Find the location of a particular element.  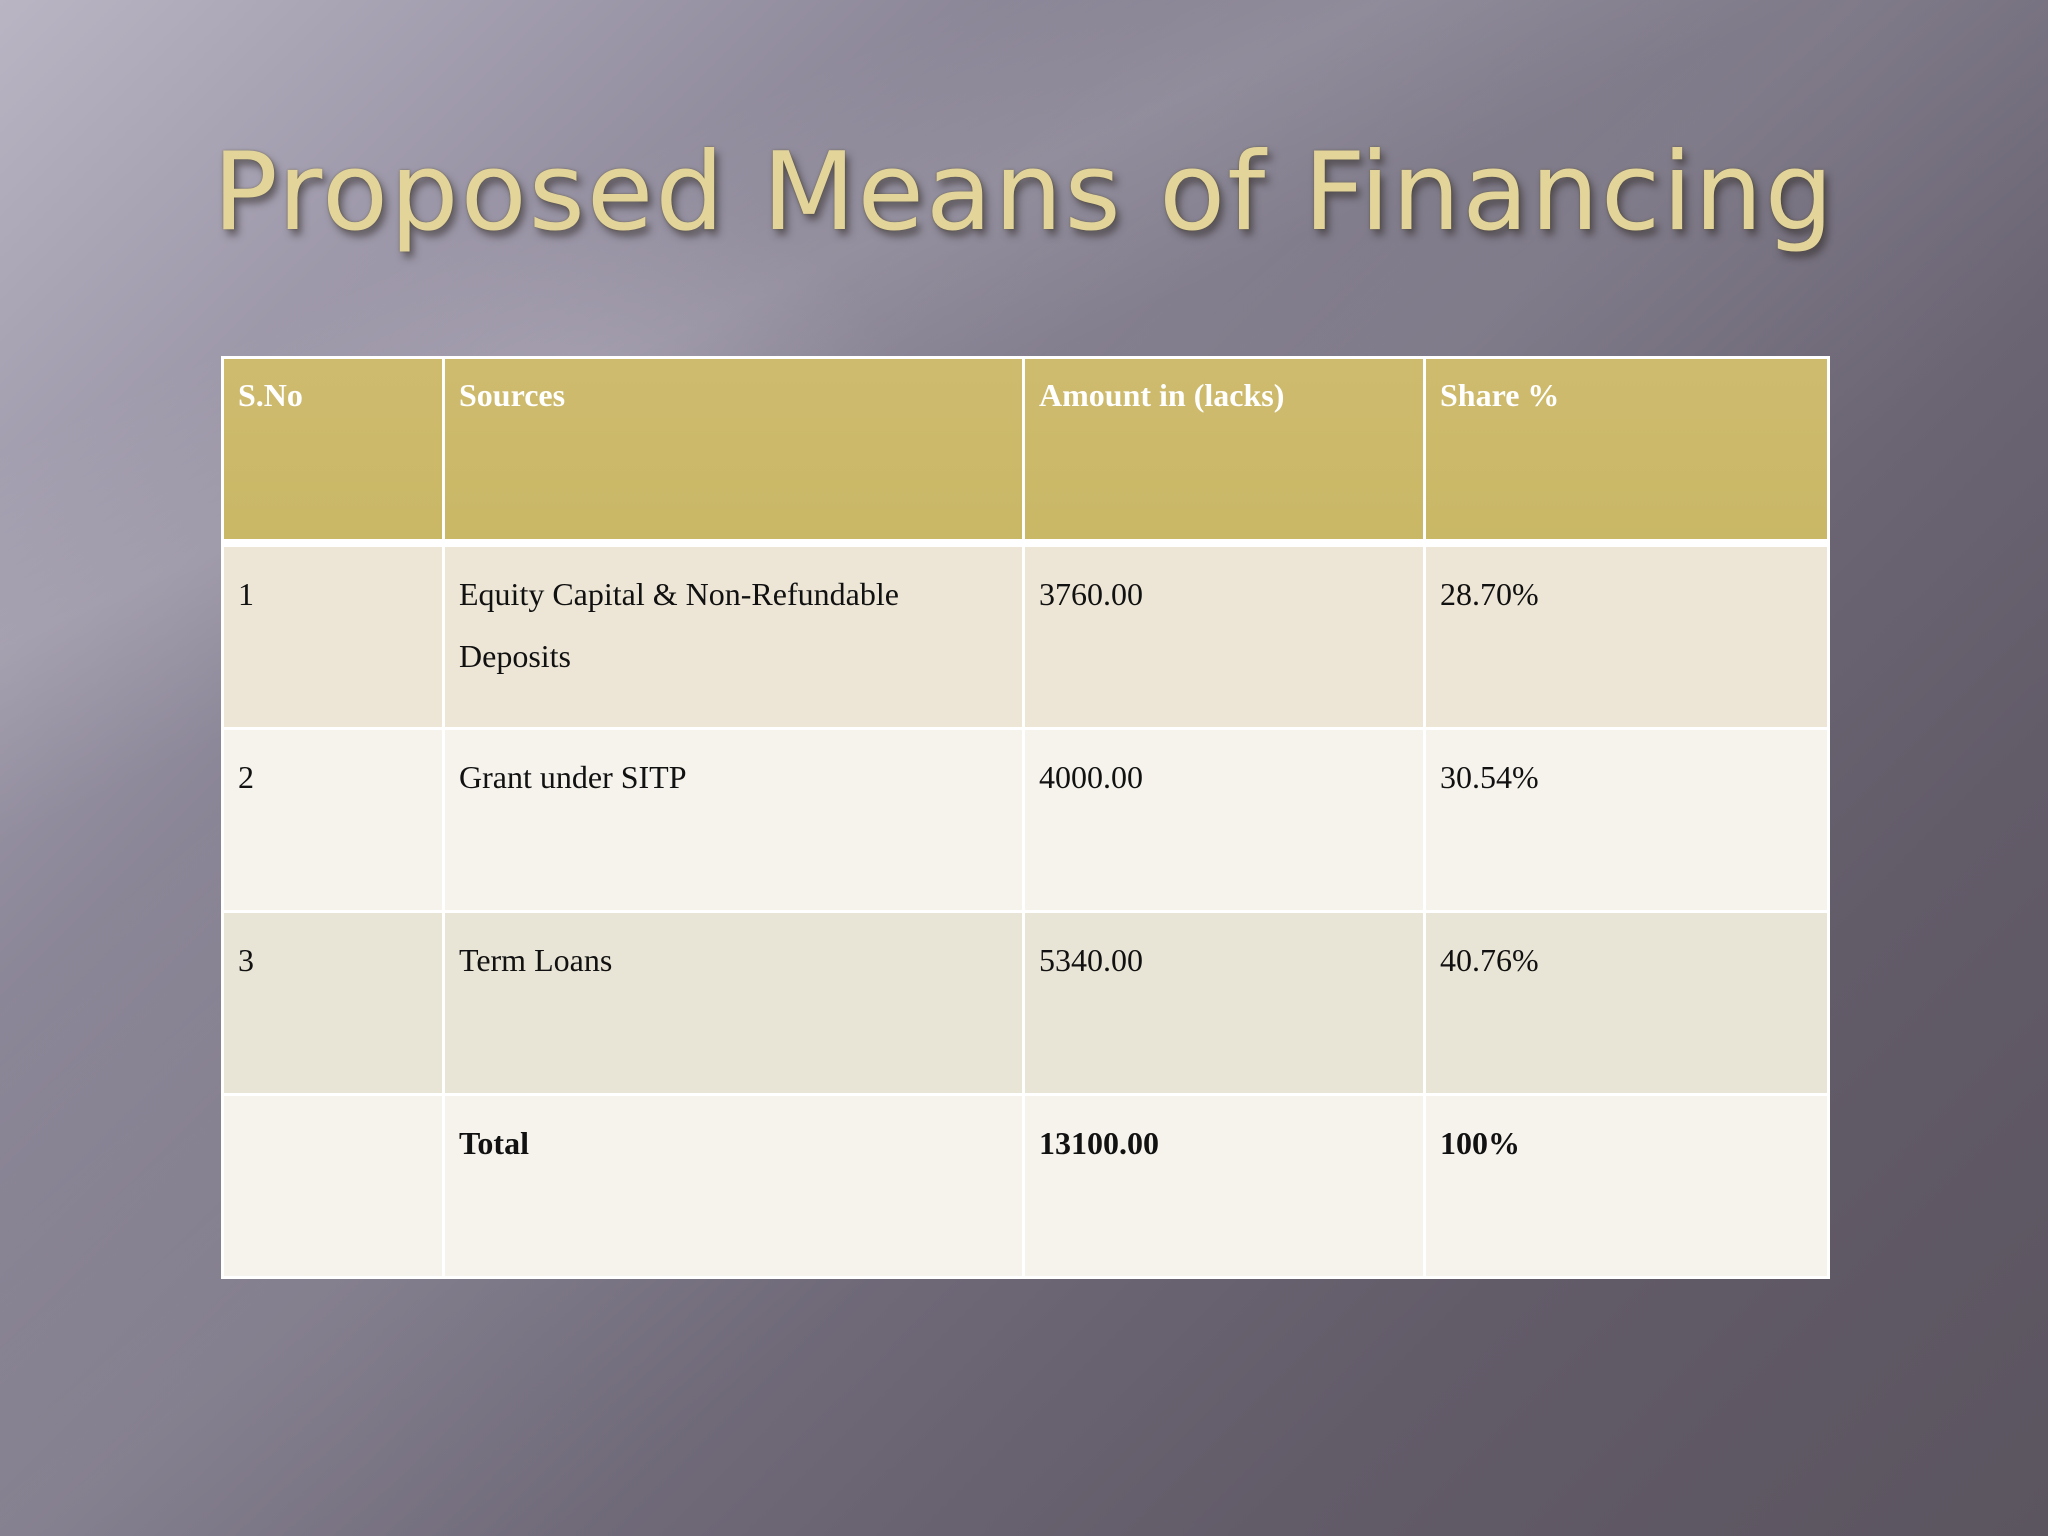

table-row: 2 Grant under SITP 4000.00 30.54% is located at coordinates (1025, 820).